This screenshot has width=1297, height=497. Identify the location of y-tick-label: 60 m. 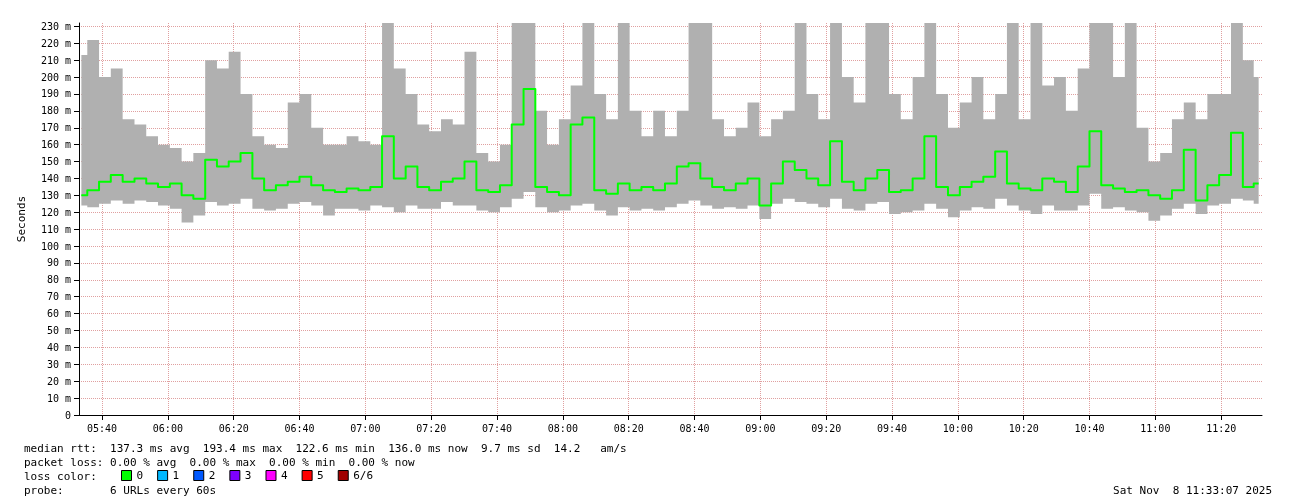
(58, 314).